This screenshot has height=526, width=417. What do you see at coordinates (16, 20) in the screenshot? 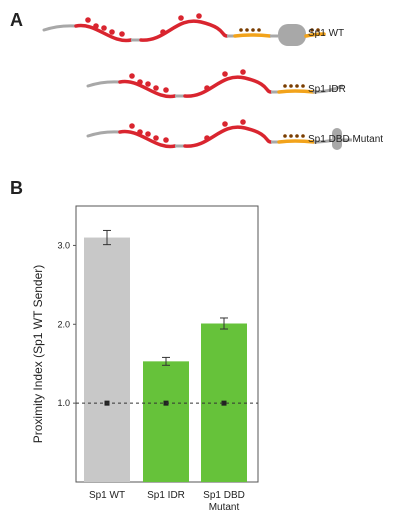
I see `panel-a-label: A` at bounding box center [16, 20].